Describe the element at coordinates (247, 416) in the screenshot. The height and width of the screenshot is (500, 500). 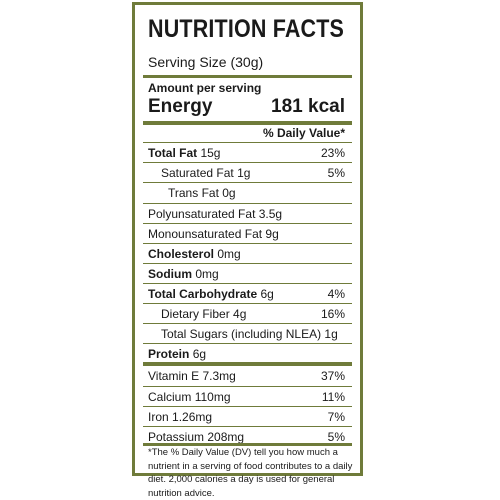
I see `nutrient-row-iron: Iron 1.26mg 7%` at that location.